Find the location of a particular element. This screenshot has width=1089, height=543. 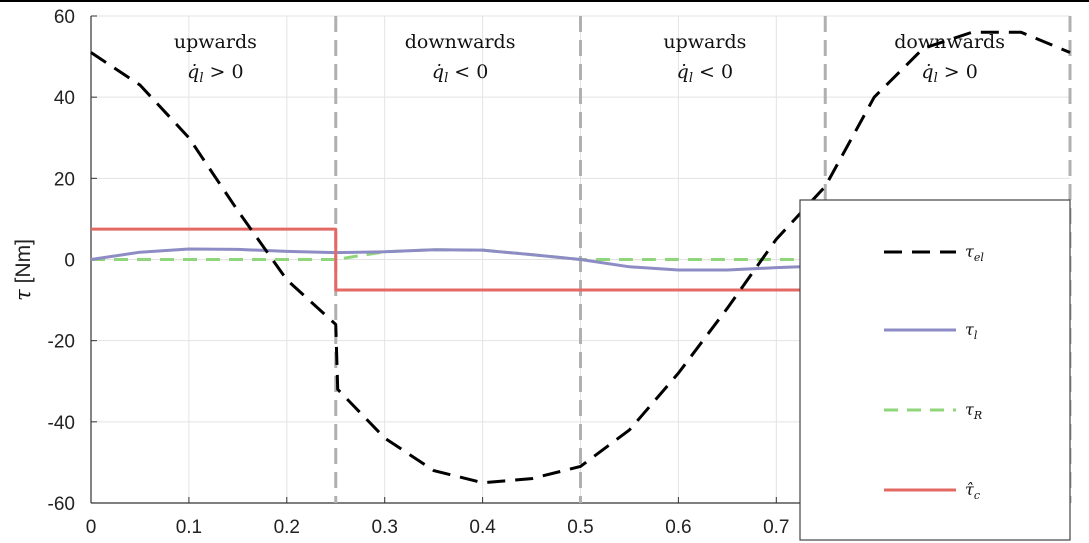

y-tick-label: -20 is located at coordinates (61, 342).